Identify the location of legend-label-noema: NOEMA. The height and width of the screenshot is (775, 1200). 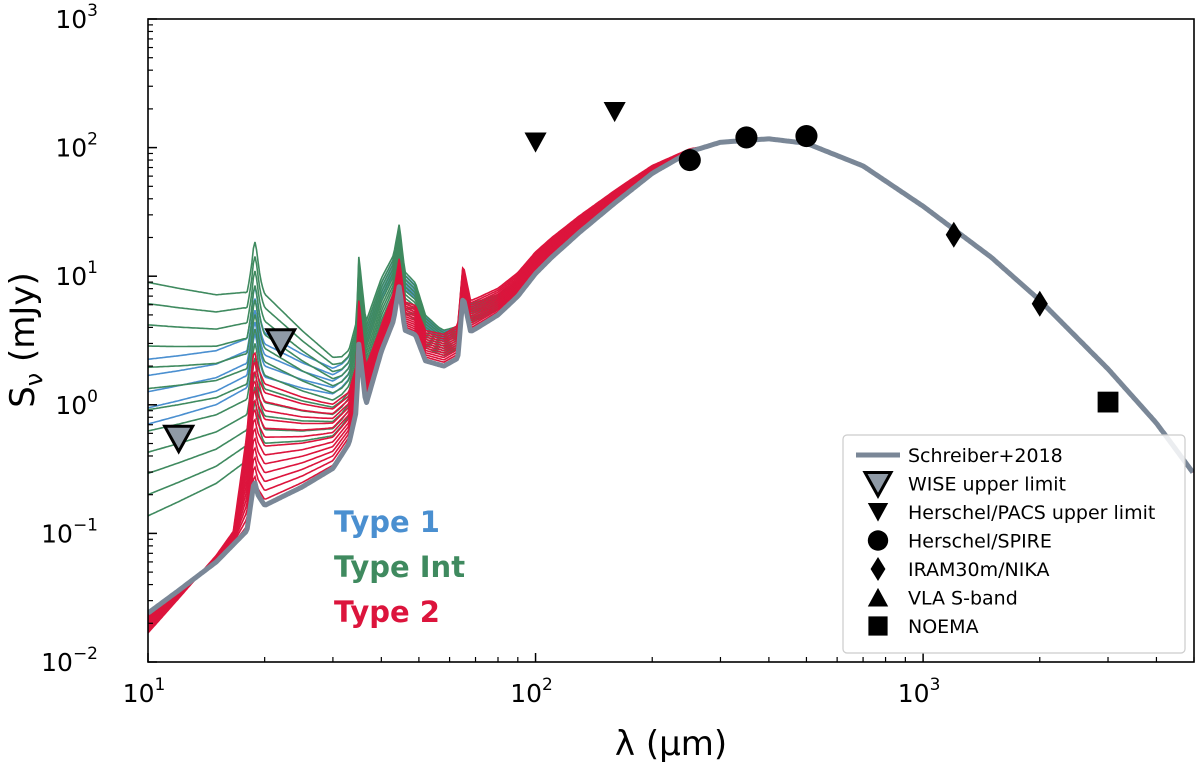
(943, 627).